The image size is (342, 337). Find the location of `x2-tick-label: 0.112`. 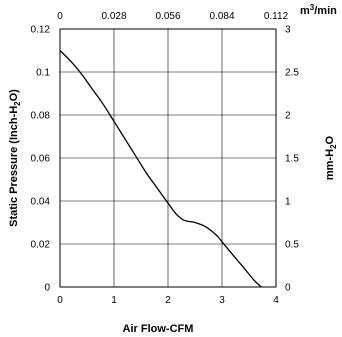

x2-tick-label: 0.112 is located at coordinates (276, 16).